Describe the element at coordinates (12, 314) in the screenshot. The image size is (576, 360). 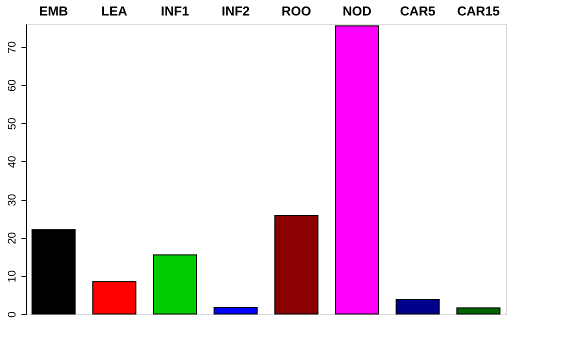
I see `y-tick-label: 0` at that location.